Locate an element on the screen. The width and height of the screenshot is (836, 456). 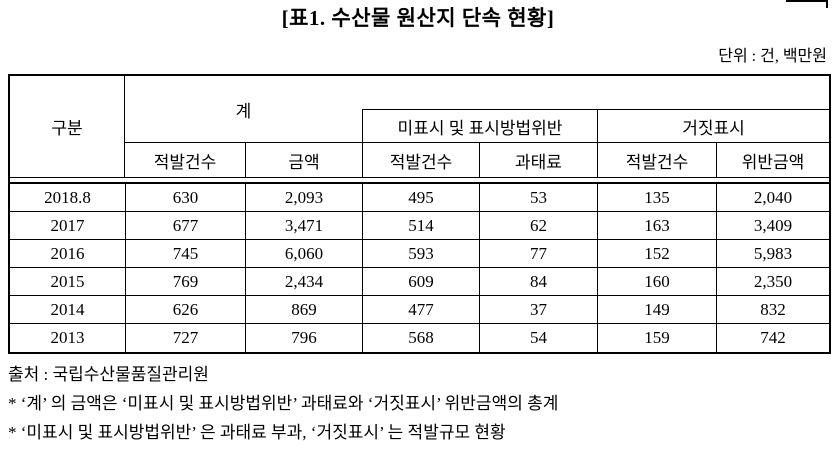
cell: 769 is located at coordinates (185, 281).